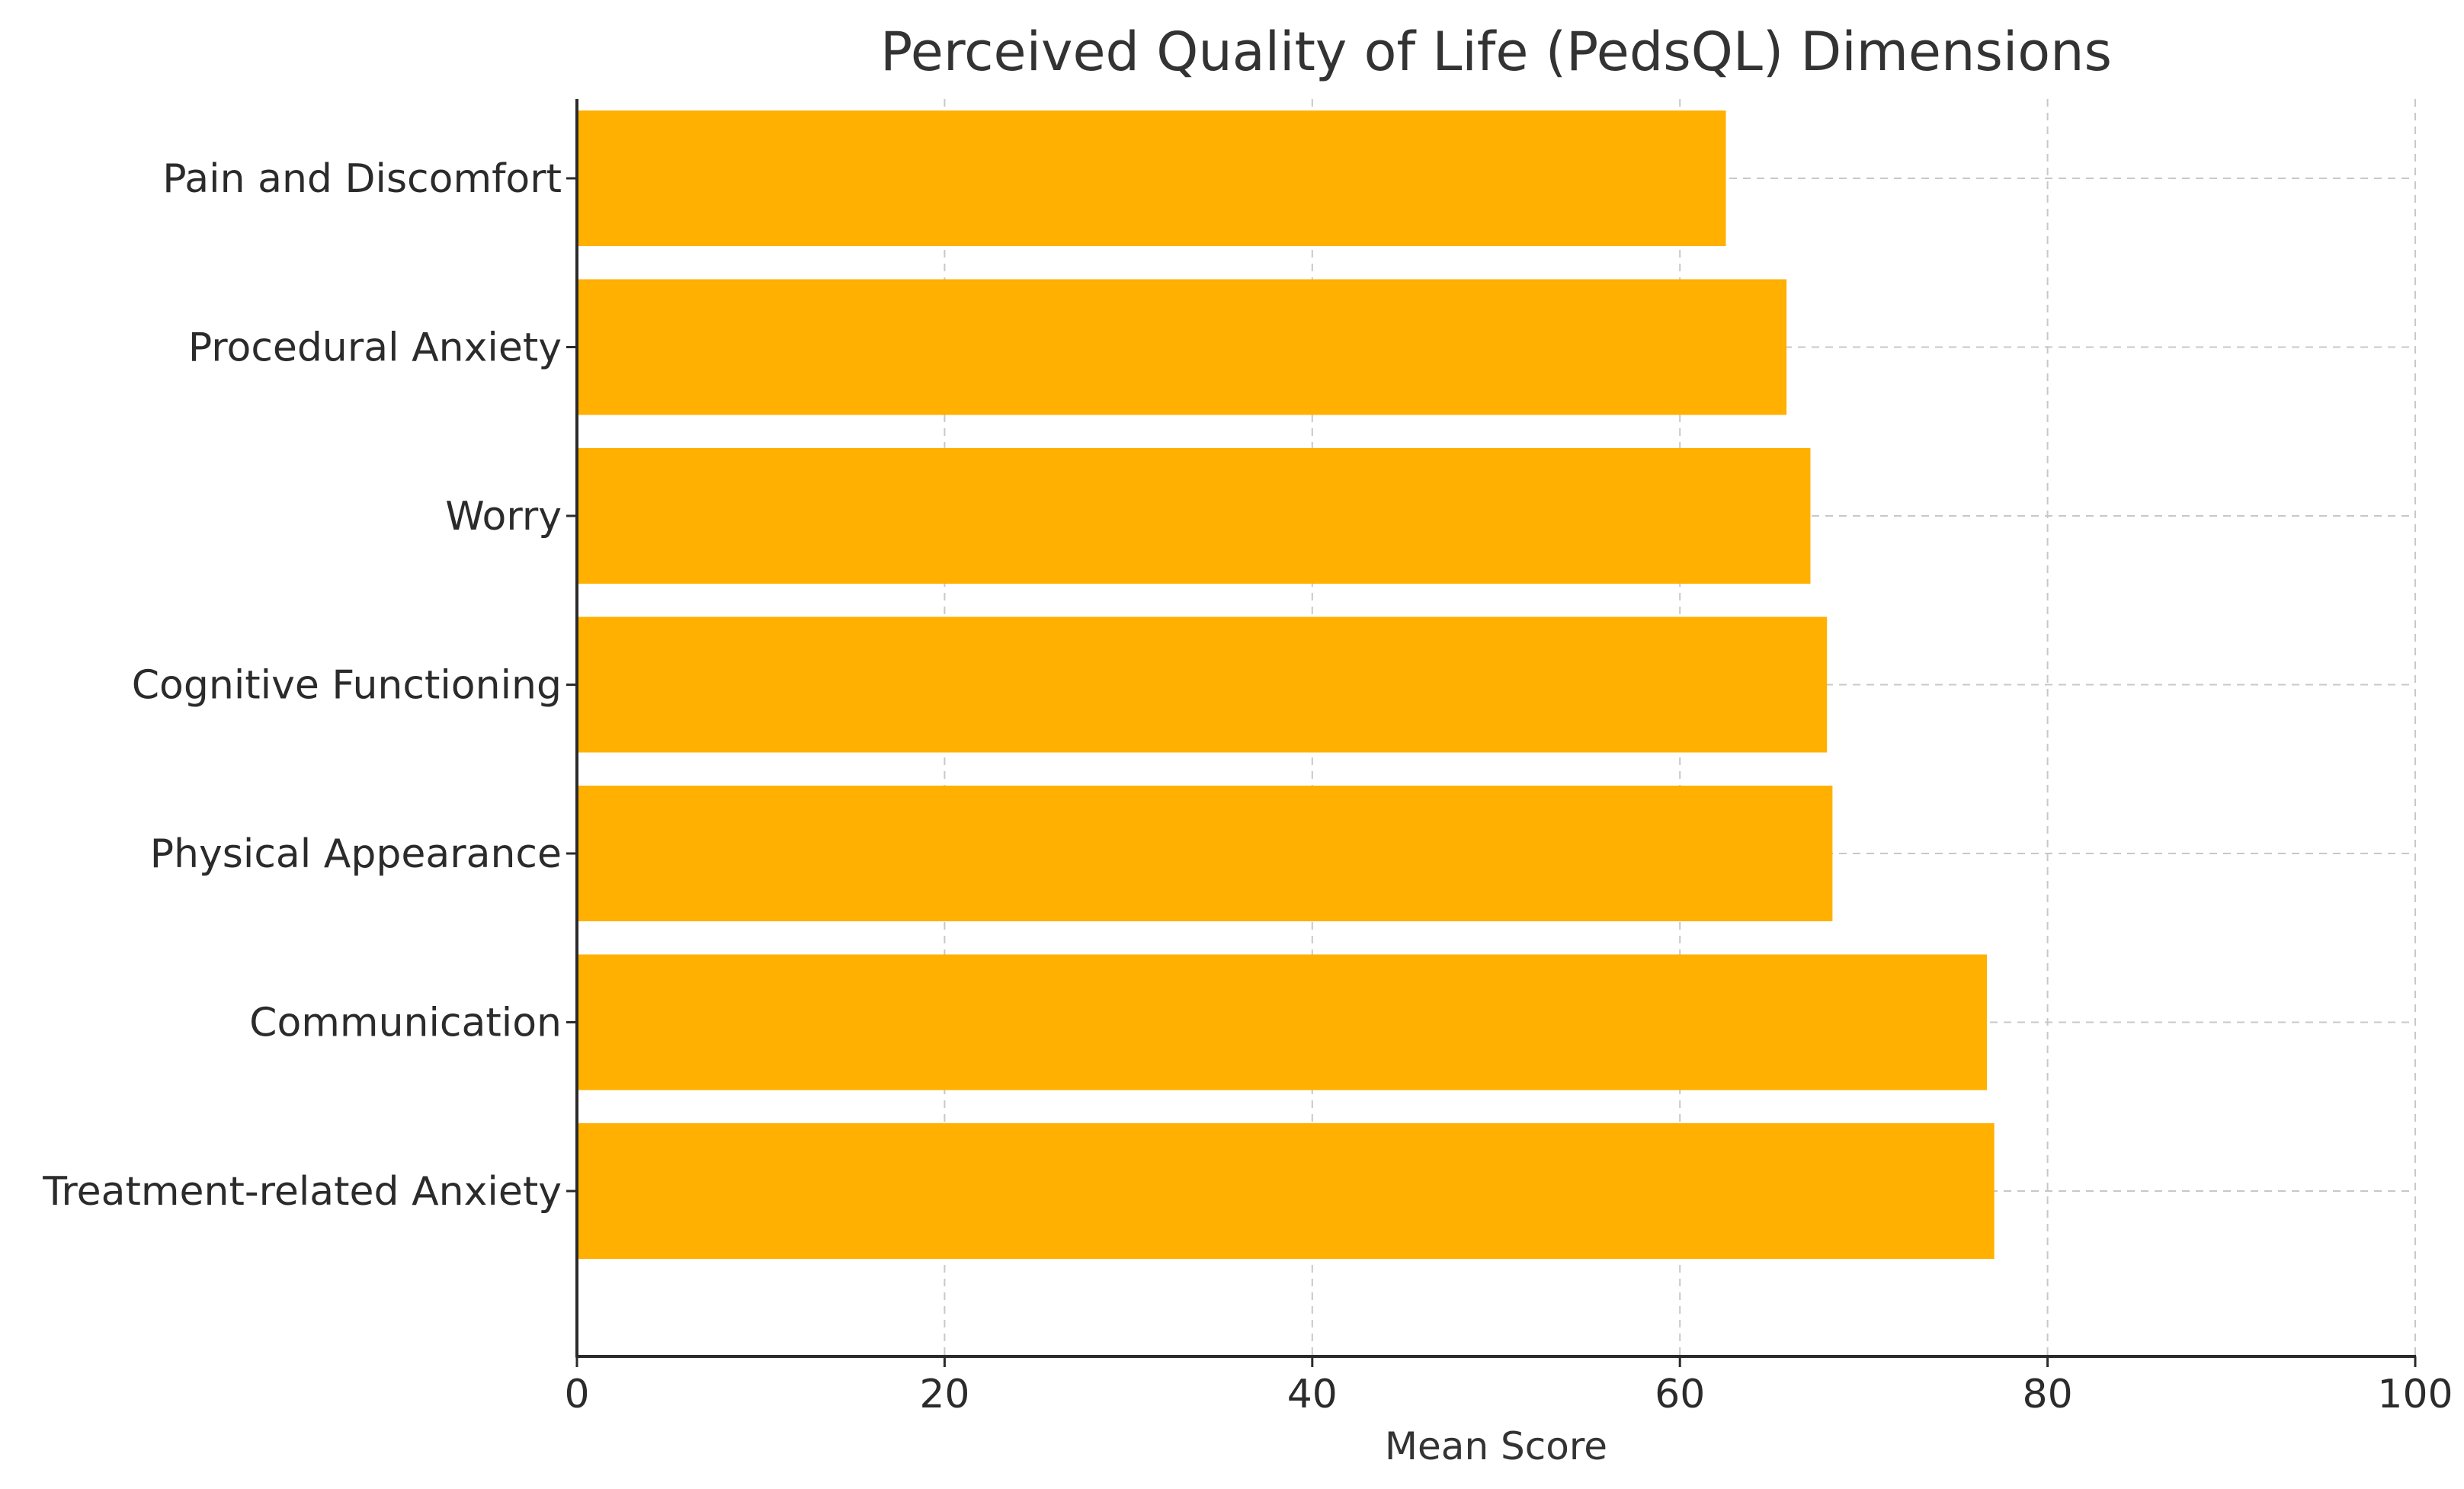  Describe the element at coordinates (944, 1394) in the screenshot. I see `x-tick-label: 20` at that location.